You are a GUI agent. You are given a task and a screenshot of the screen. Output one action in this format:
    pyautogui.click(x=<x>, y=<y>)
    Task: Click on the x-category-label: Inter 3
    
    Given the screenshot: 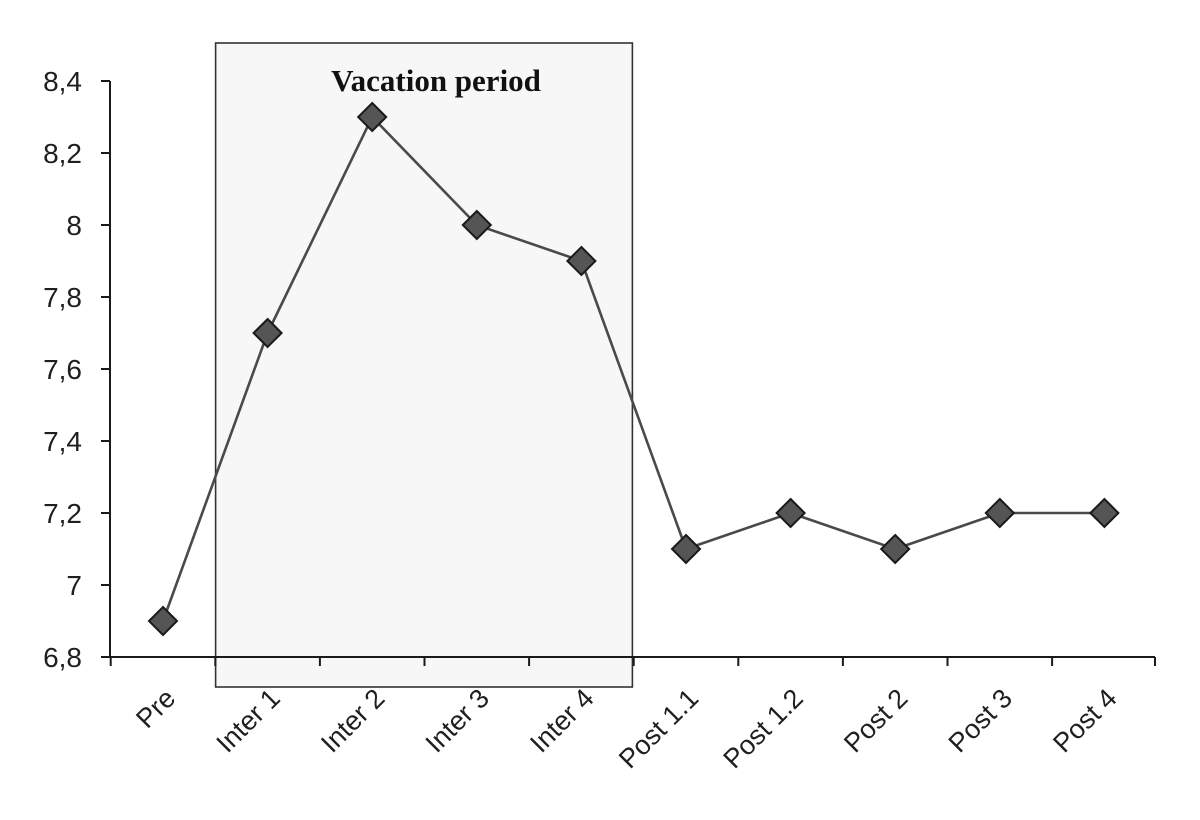 What is the action you would take?
    pyautogui.click(x=457, y=720)
    